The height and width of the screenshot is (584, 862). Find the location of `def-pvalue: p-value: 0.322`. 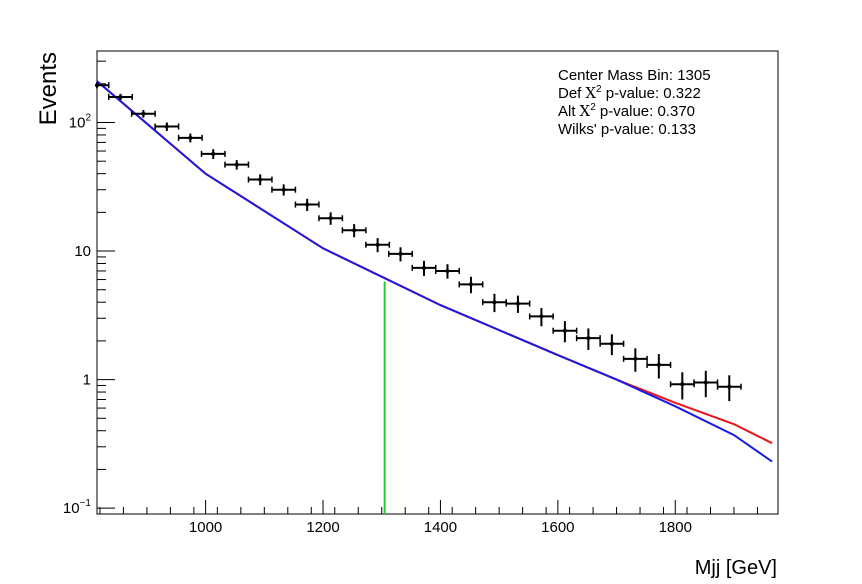

def-pvalue: p-value: 0.322 is located at coordinates (651, 93).